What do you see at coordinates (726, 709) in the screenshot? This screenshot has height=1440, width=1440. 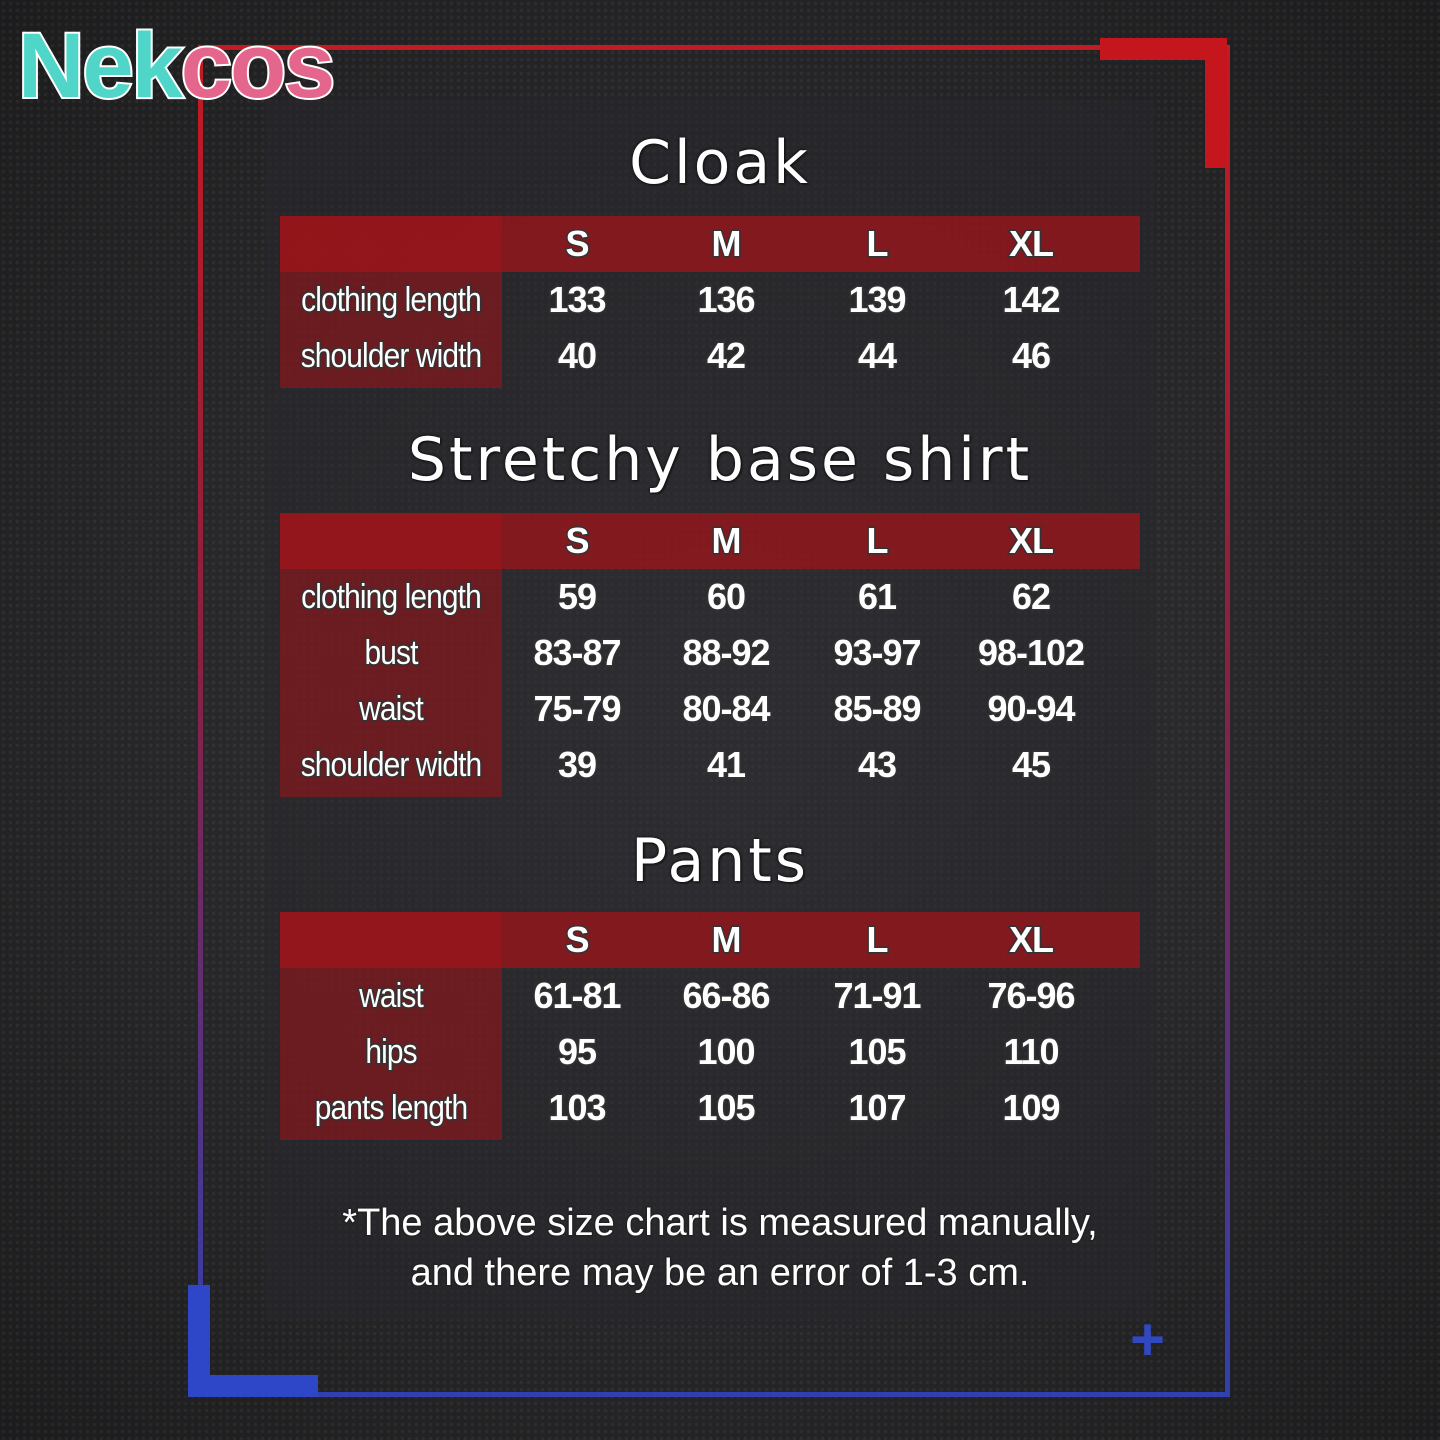 I see `table-cell: 80-84` at bounding box center [726, 709].